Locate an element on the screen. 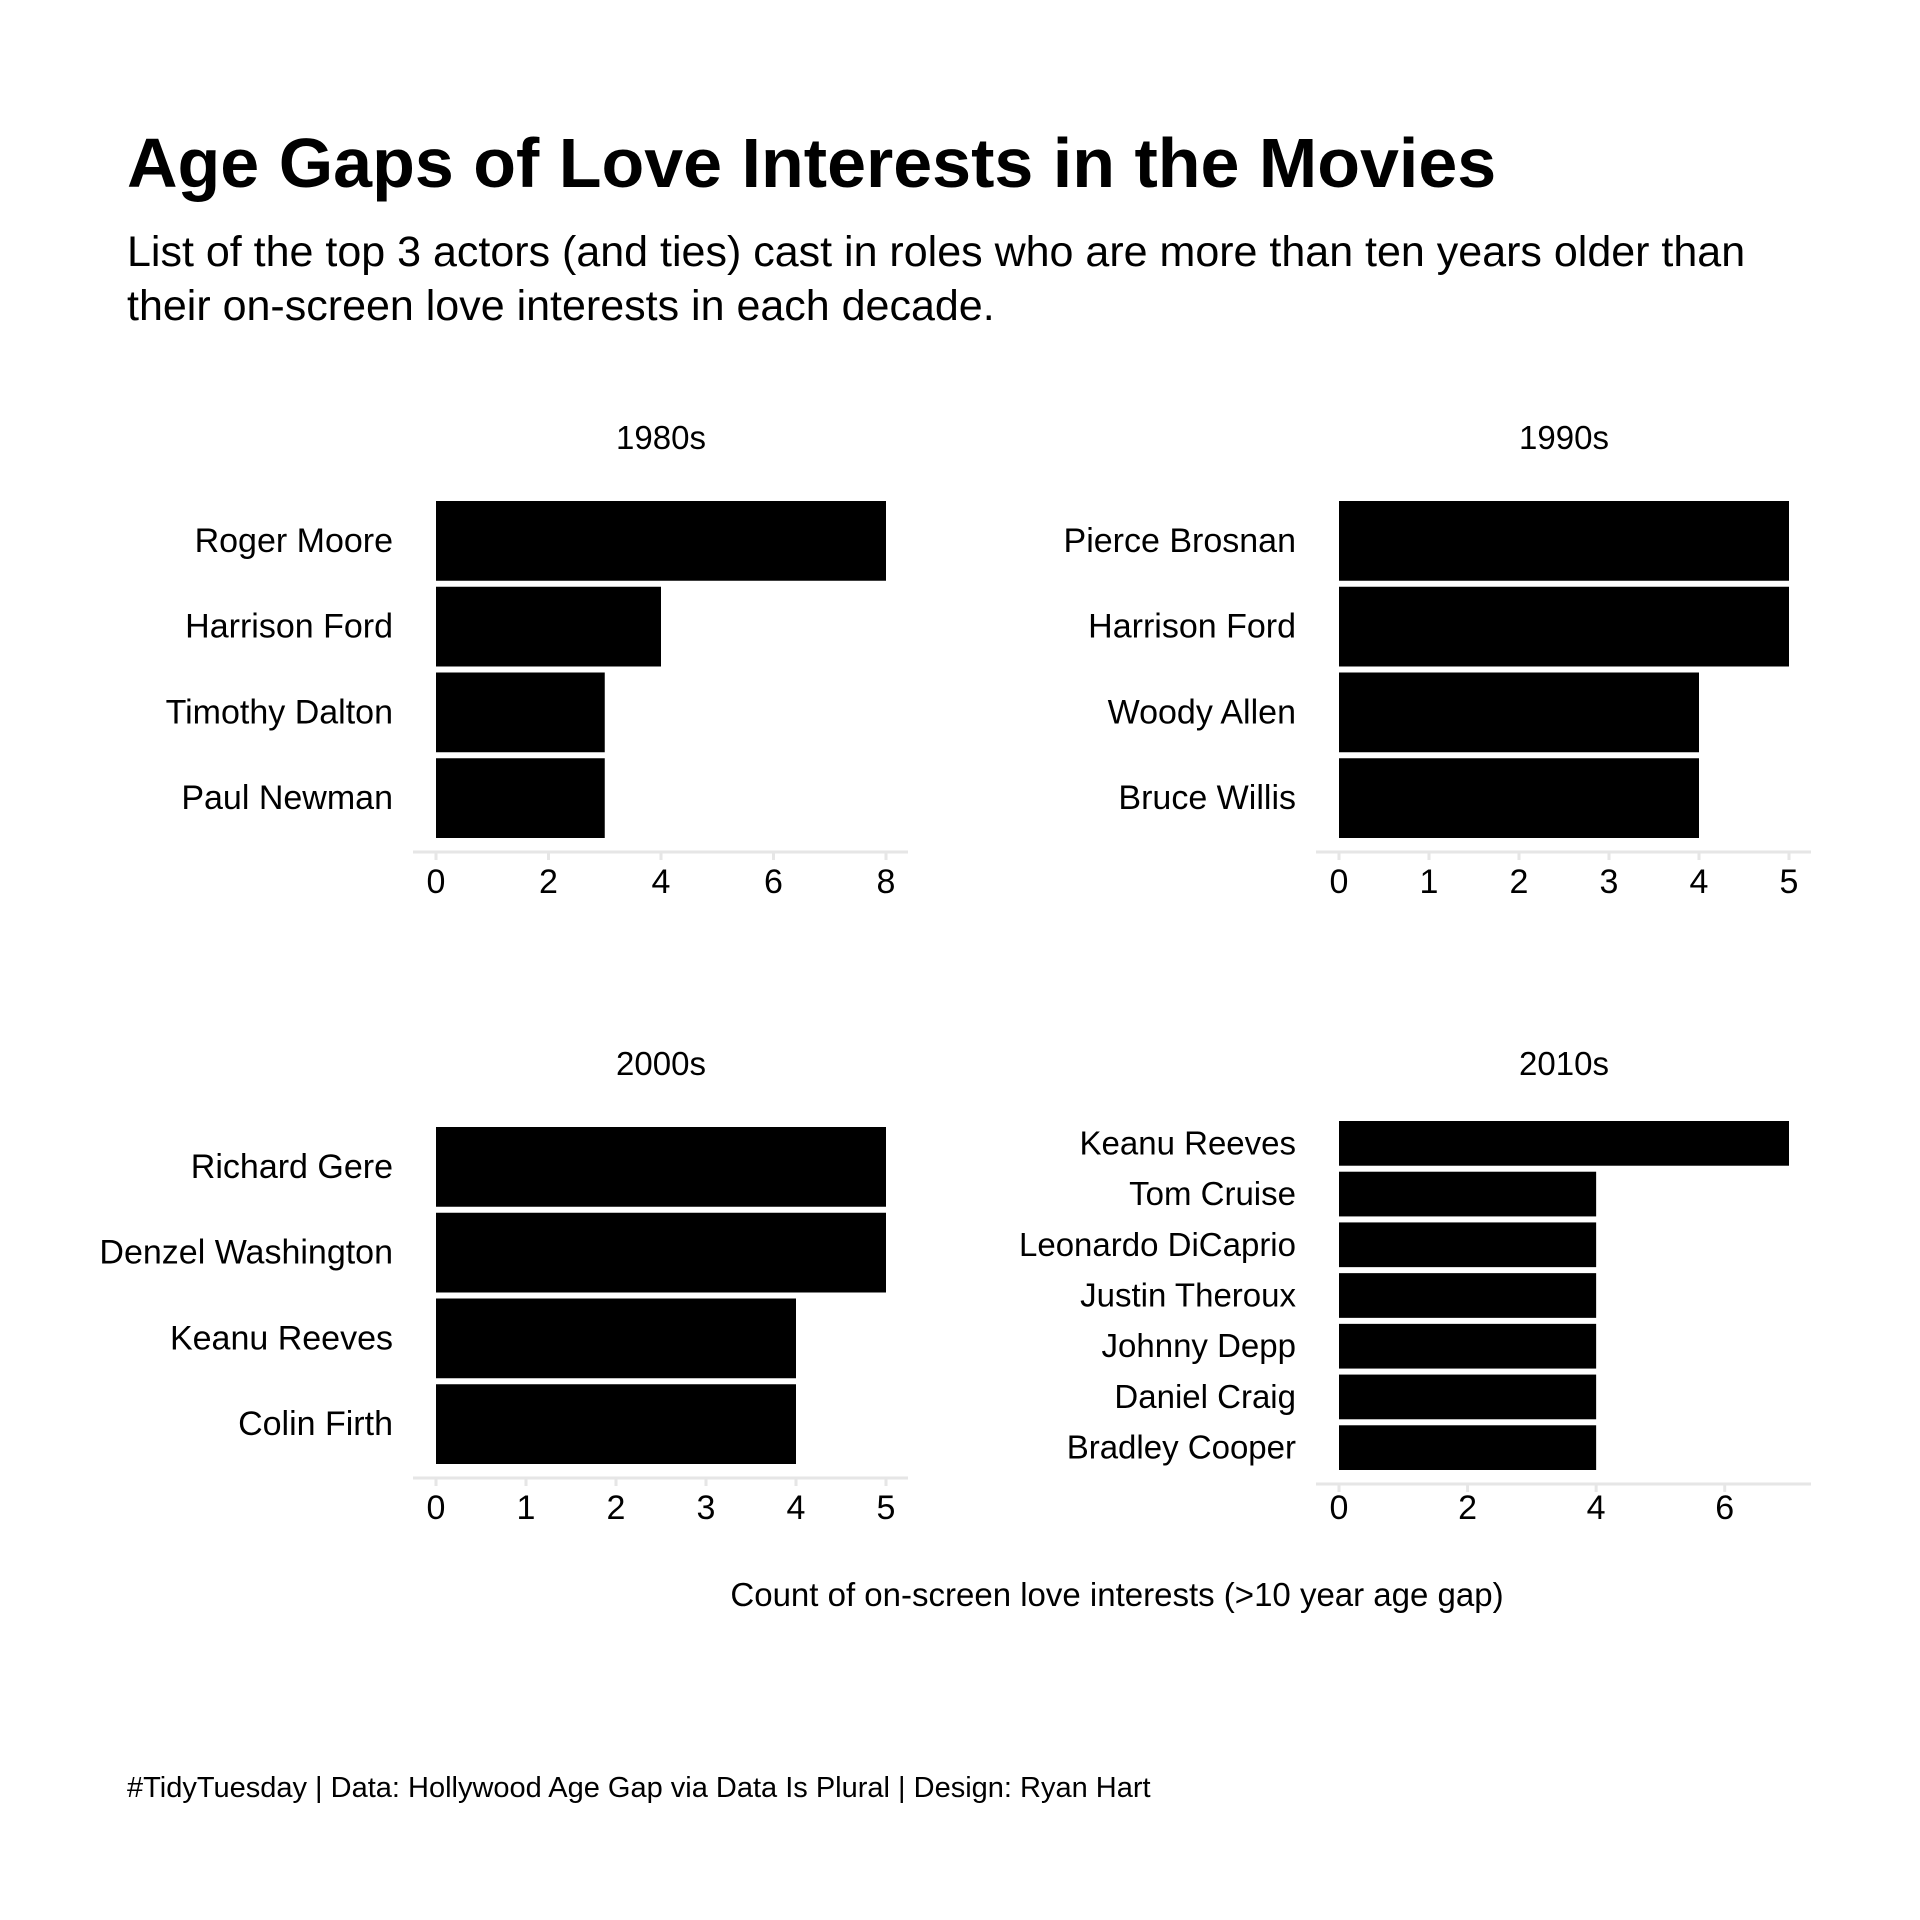 The width and height of the screenshot is (1920, 1920). category-label: Justin Theroux is located at coordinates (1188, 1295).